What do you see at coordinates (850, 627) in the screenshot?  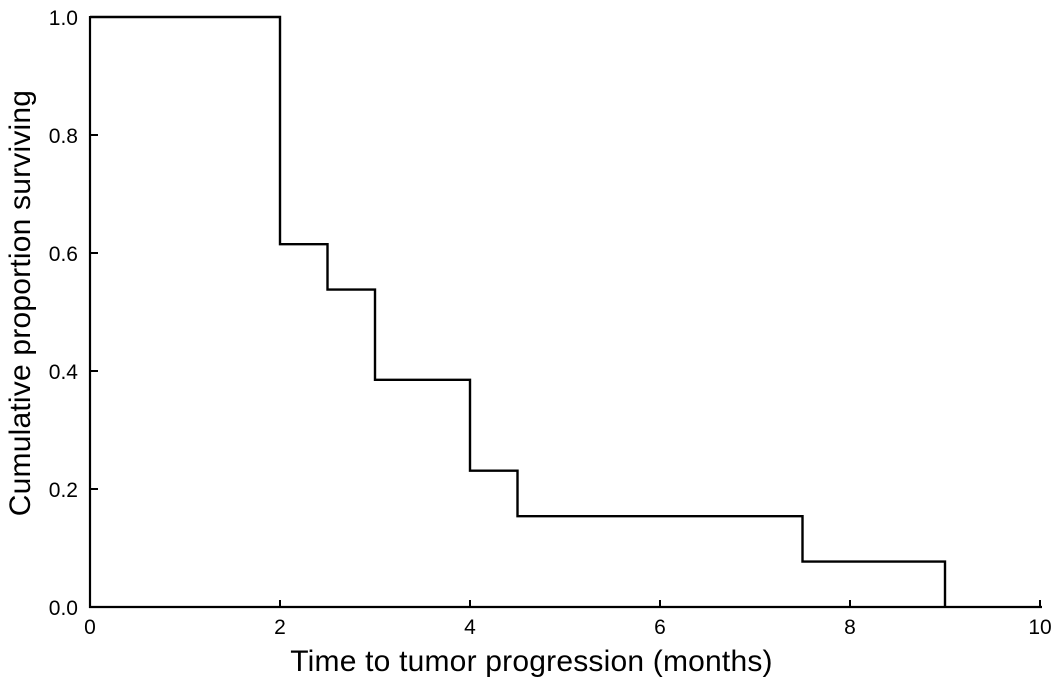 I see `x-tick-label: 8` at bounding box center [850, 627].